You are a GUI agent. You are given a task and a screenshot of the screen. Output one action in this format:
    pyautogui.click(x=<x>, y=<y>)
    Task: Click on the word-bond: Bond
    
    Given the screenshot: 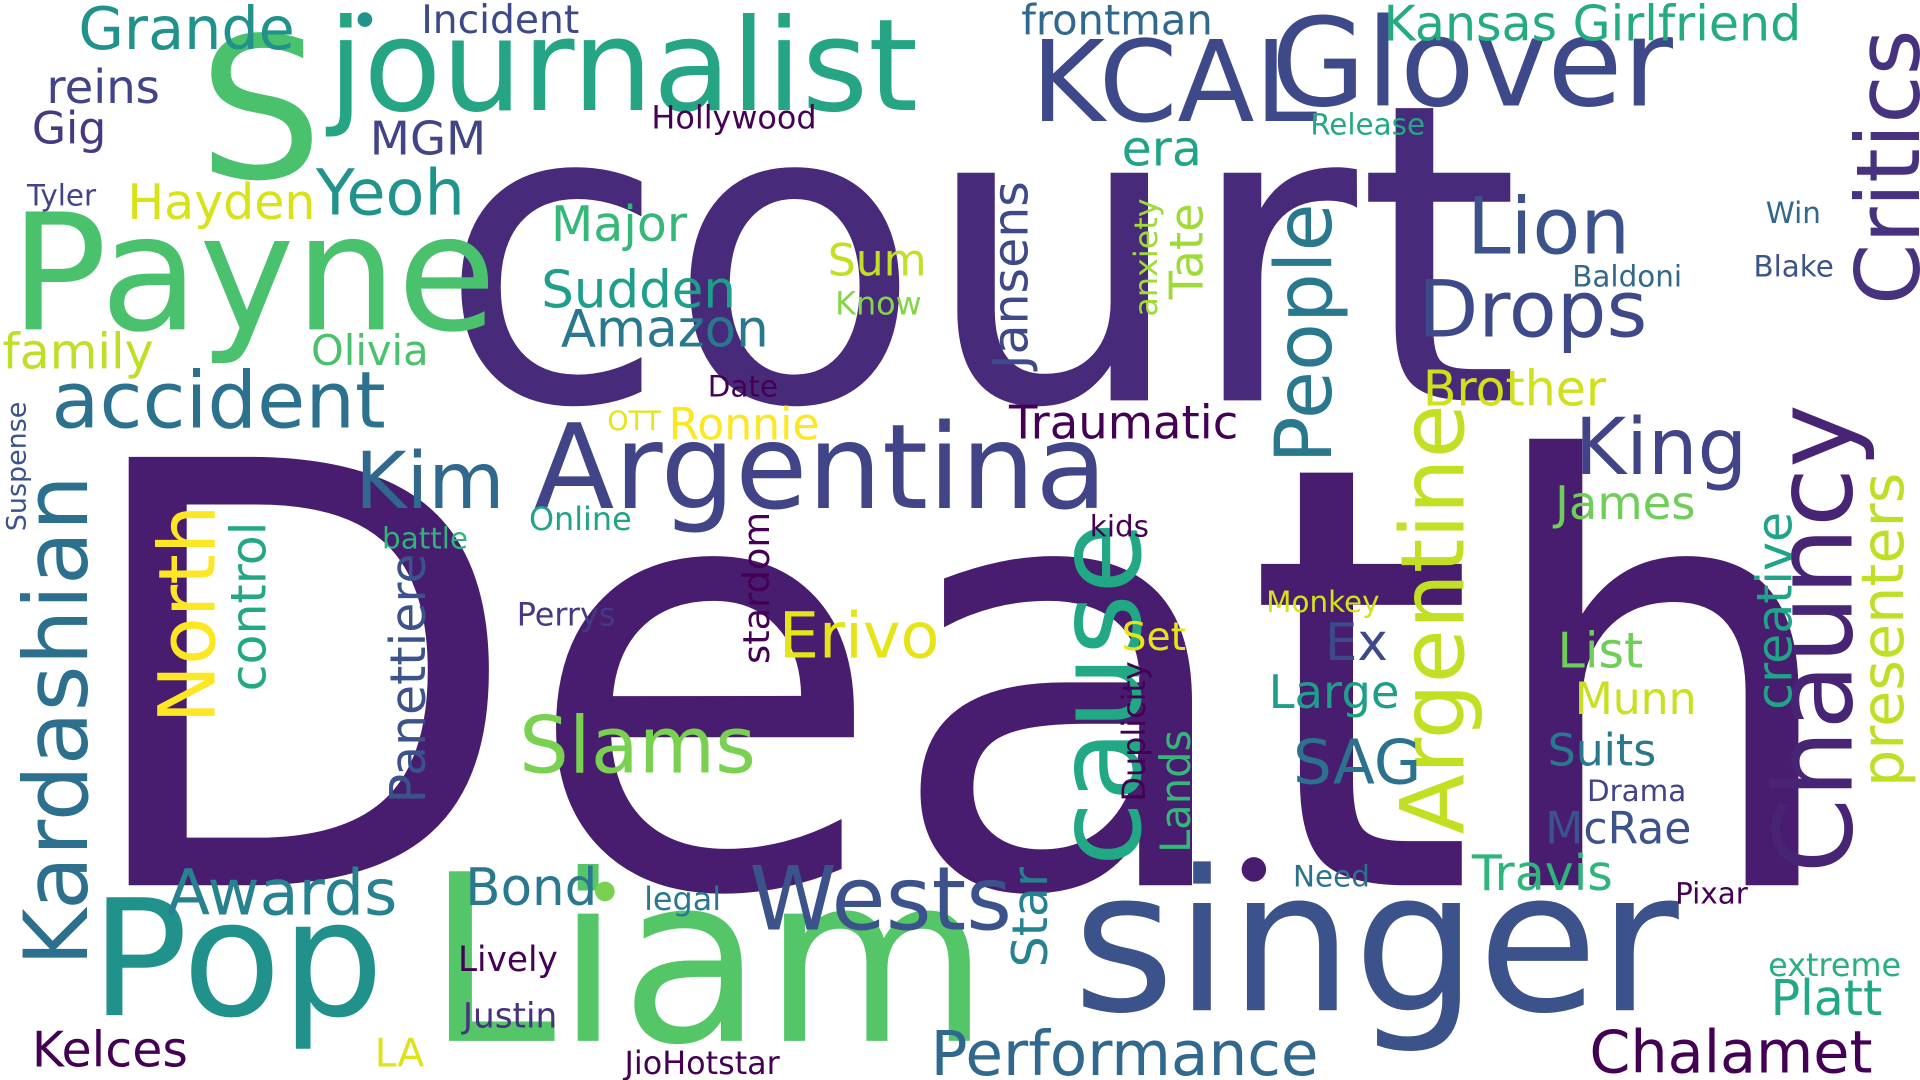 What is the action you would take?
    pyautogui.click(x=531, y=887)
    